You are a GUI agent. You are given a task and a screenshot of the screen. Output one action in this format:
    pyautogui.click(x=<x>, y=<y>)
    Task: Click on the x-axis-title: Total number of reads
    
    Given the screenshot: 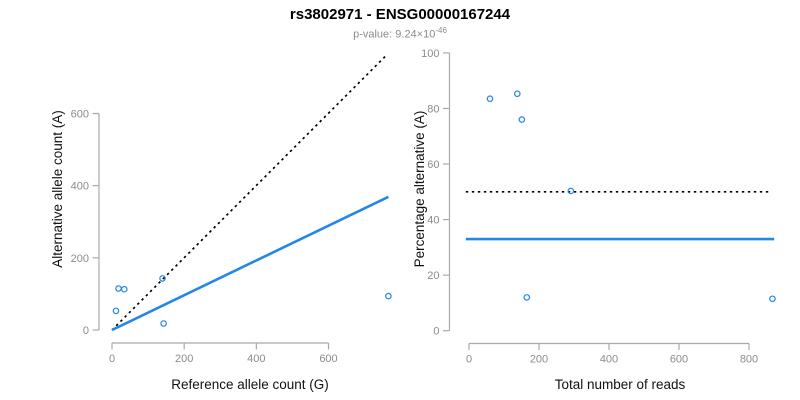 What is the action you would take?
    pyautogui.click(x=620, y=384)
    